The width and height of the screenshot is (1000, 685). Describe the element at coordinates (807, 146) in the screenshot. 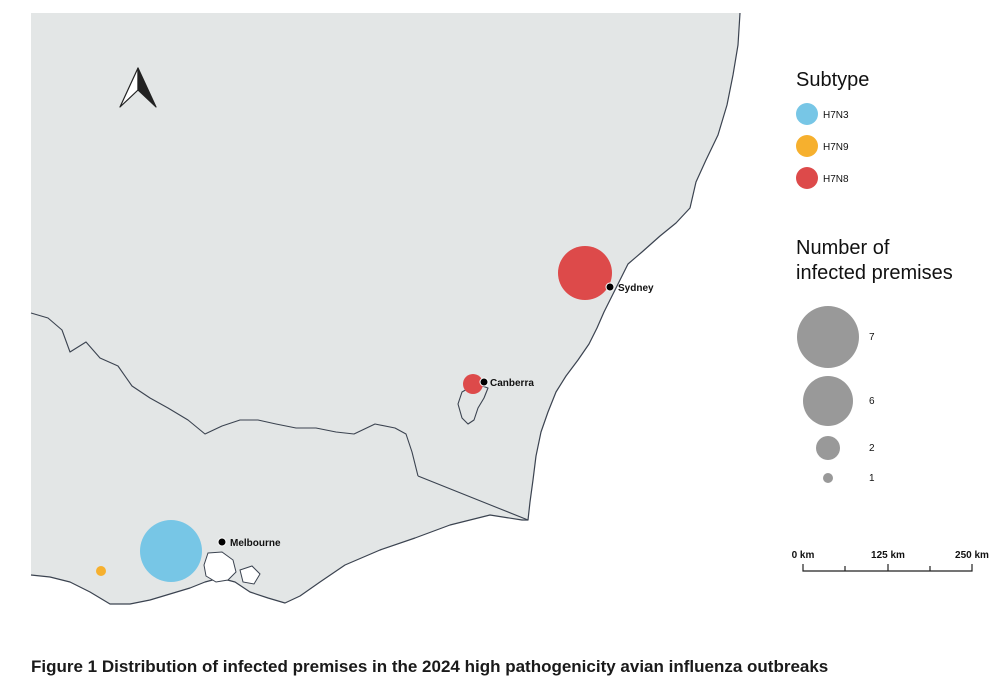

I see `legend-swatch-h7n9` at that location.